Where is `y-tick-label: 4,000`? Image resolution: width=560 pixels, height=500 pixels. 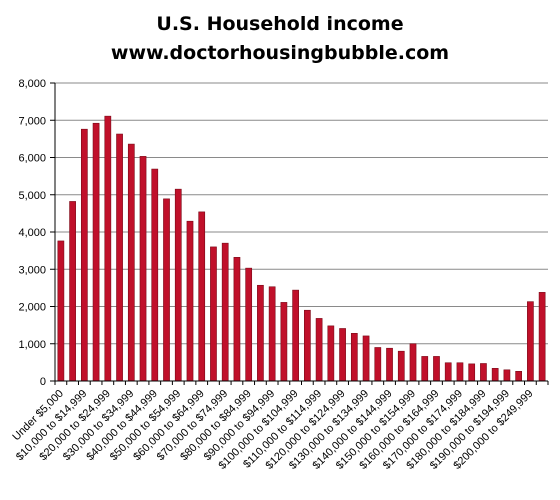 y-tick-label: 4,000 is located at coordinates (32, 233).